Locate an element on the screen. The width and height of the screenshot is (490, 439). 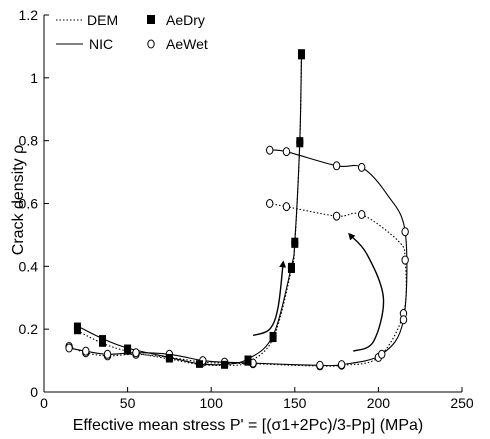
y-tick-label: 0.4 is located at coordinates (29, 266).